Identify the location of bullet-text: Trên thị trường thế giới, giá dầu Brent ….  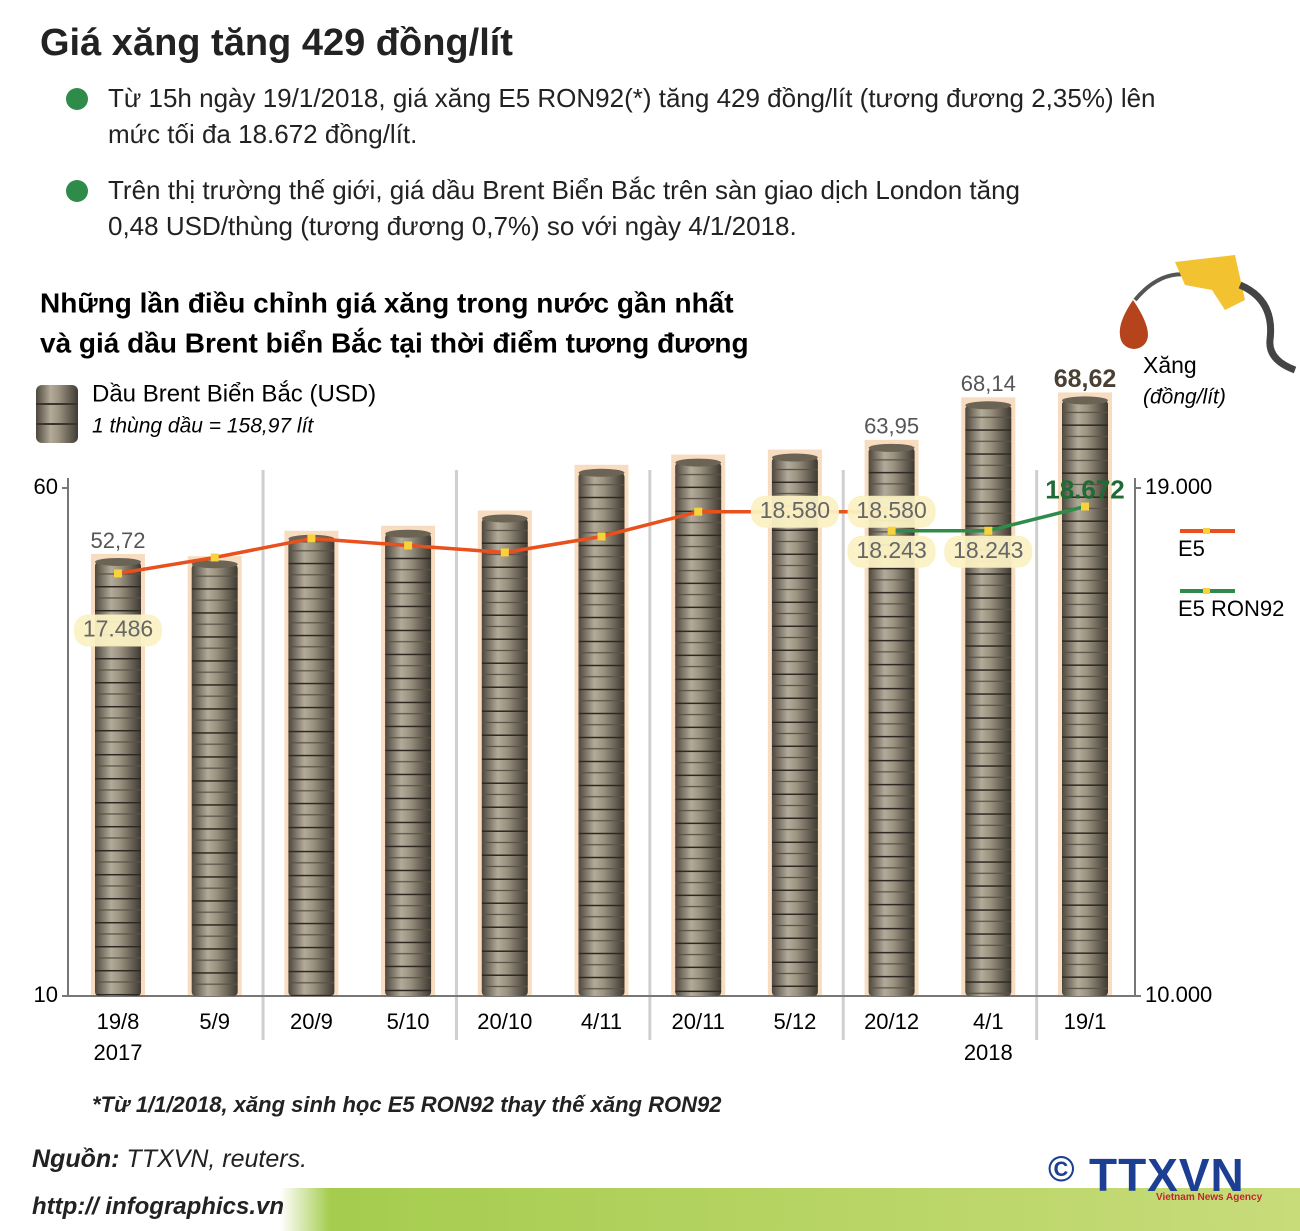
(564, 208).